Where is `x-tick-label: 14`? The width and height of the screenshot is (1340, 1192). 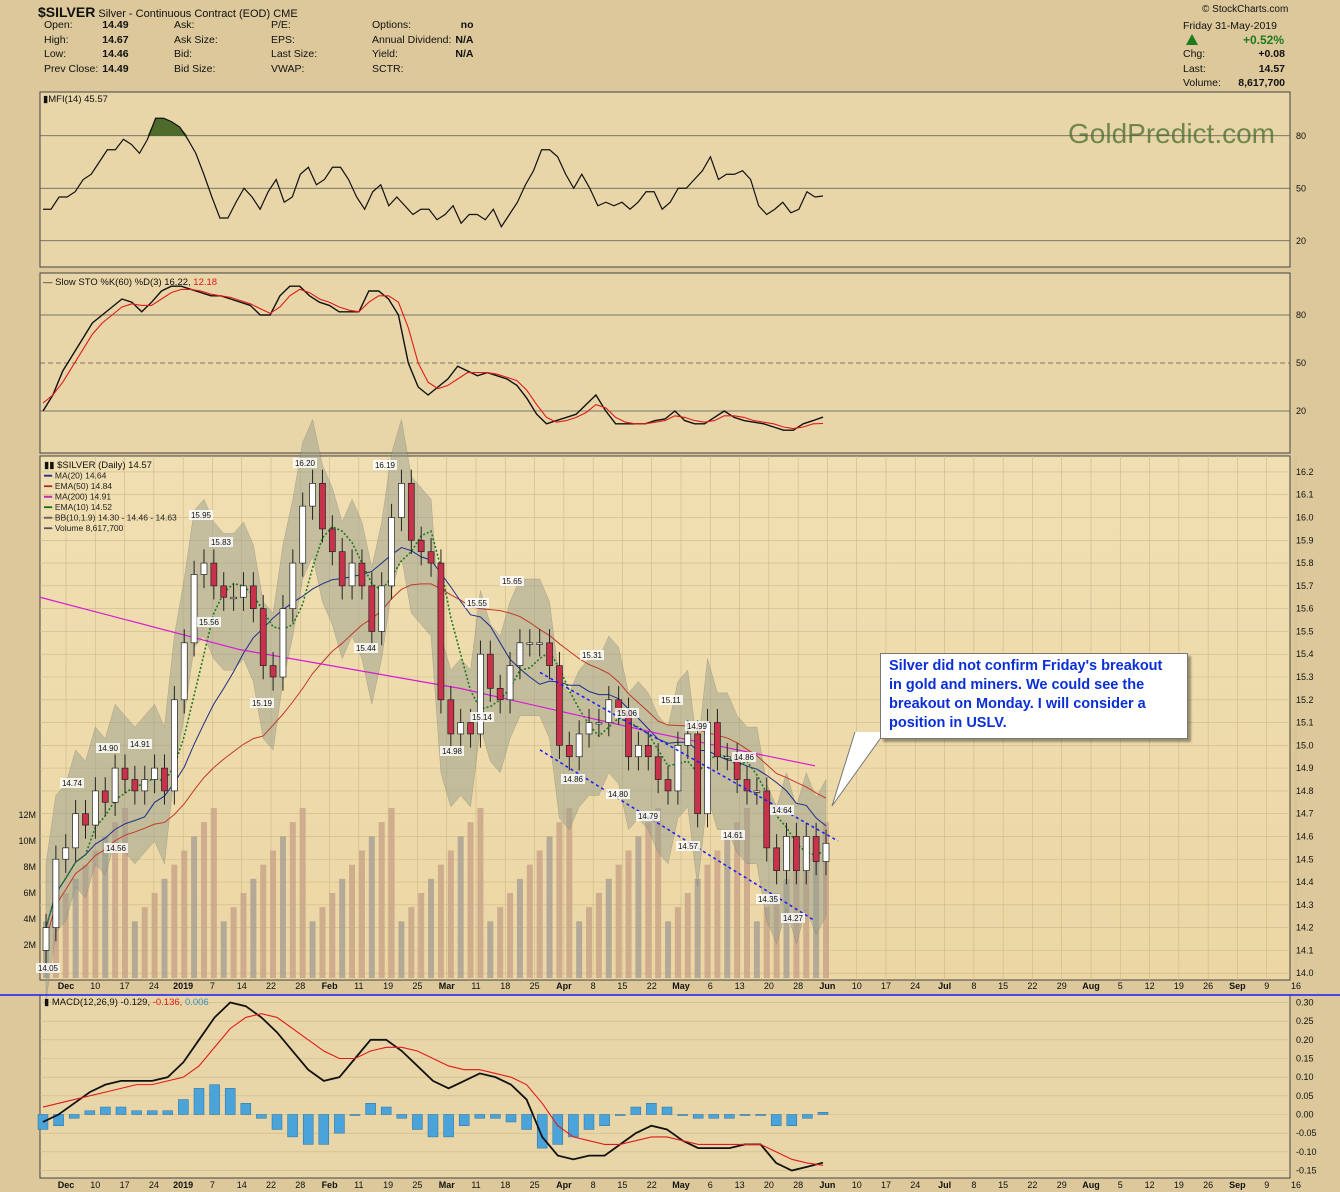 x-tick-label: 14 is located at coordinates (242, 1185).